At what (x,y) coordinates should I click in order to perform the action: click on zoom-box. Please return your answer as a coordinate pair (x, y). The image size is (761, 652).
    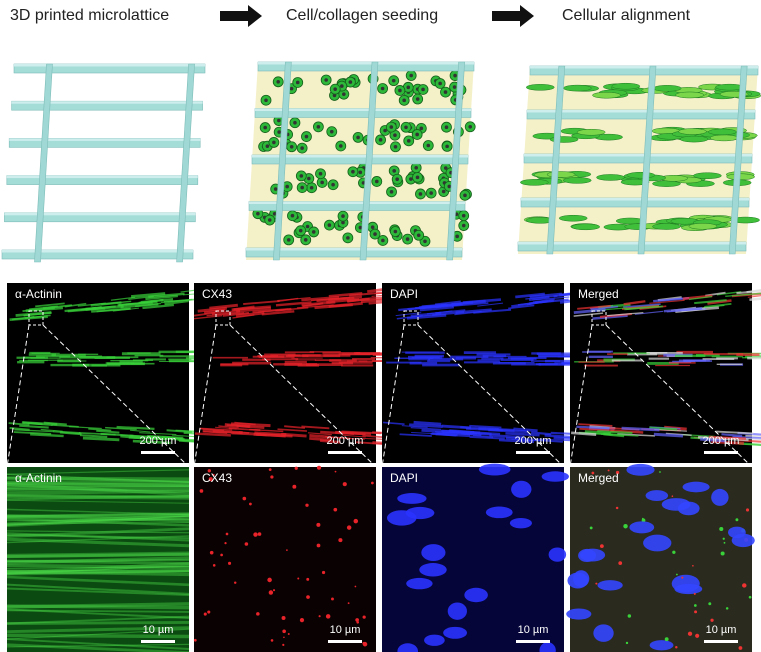
    Looking at the image, I should click on (411, 318).